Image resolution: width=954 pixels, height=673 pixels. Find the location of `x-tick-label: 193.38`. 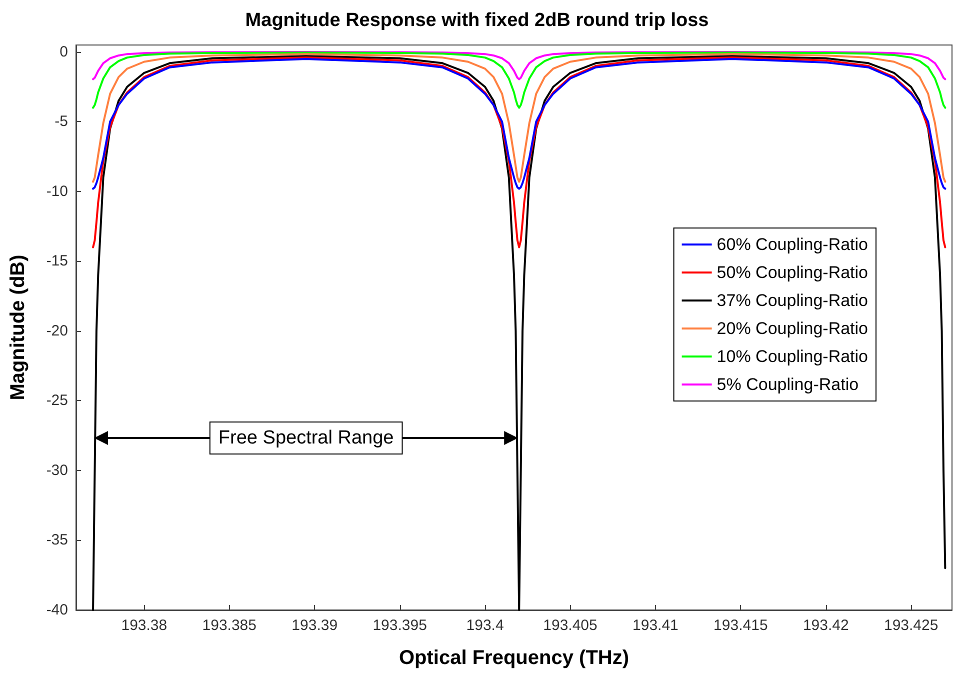

x-tick-label: 193.38 is located at coordinates (144, 625).